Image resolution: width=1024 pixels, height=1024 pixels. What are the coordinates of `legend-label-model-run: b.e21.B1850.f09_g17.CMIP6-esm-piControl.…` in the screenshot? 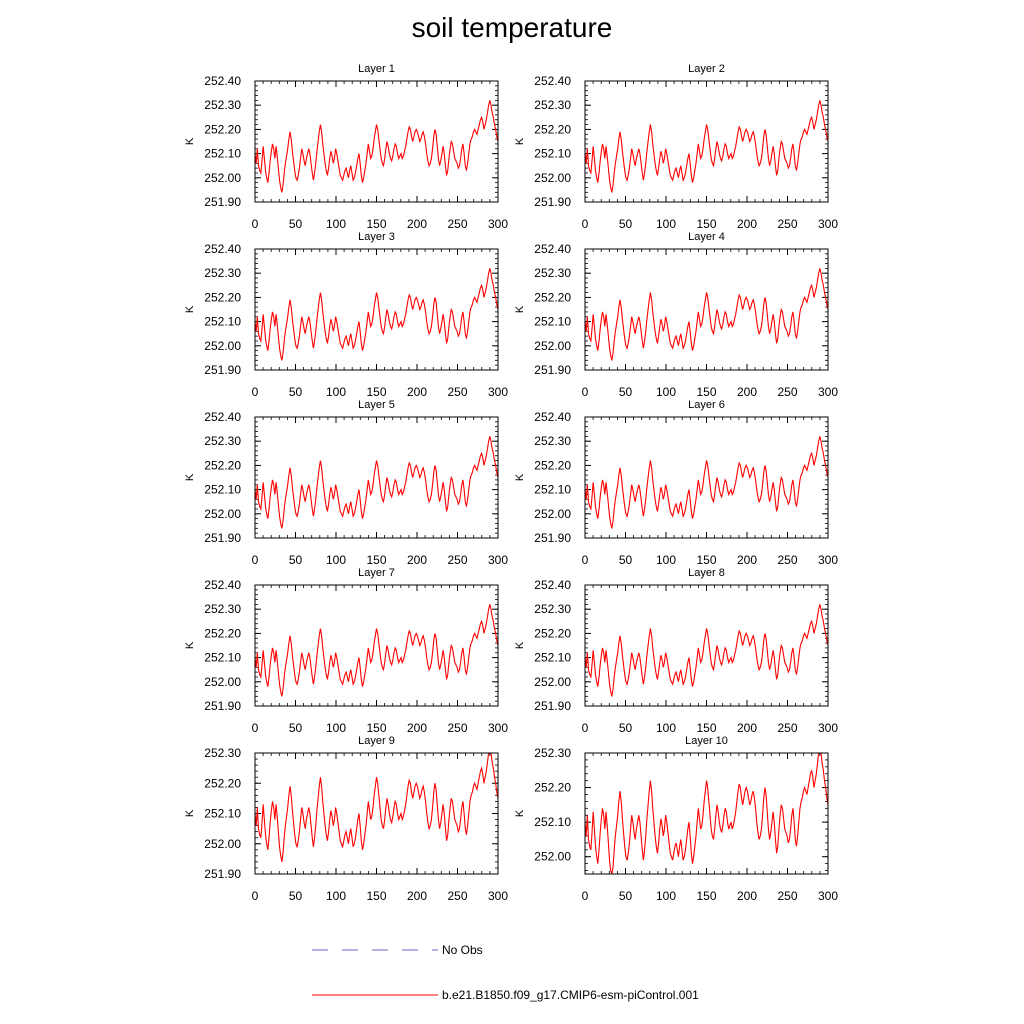 It's located at (570, 995).